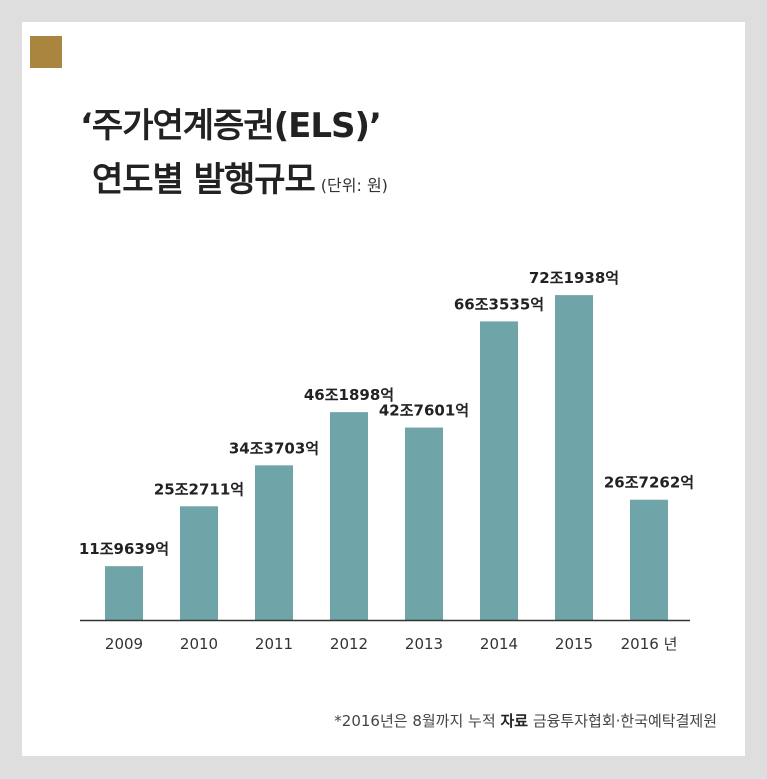 The width and height of the screenshot is (767, 779). What do you see at coordinates (574, 278) in the screenshot?
I see `data-label: 72조1938억` at bounding box center [574, 278].